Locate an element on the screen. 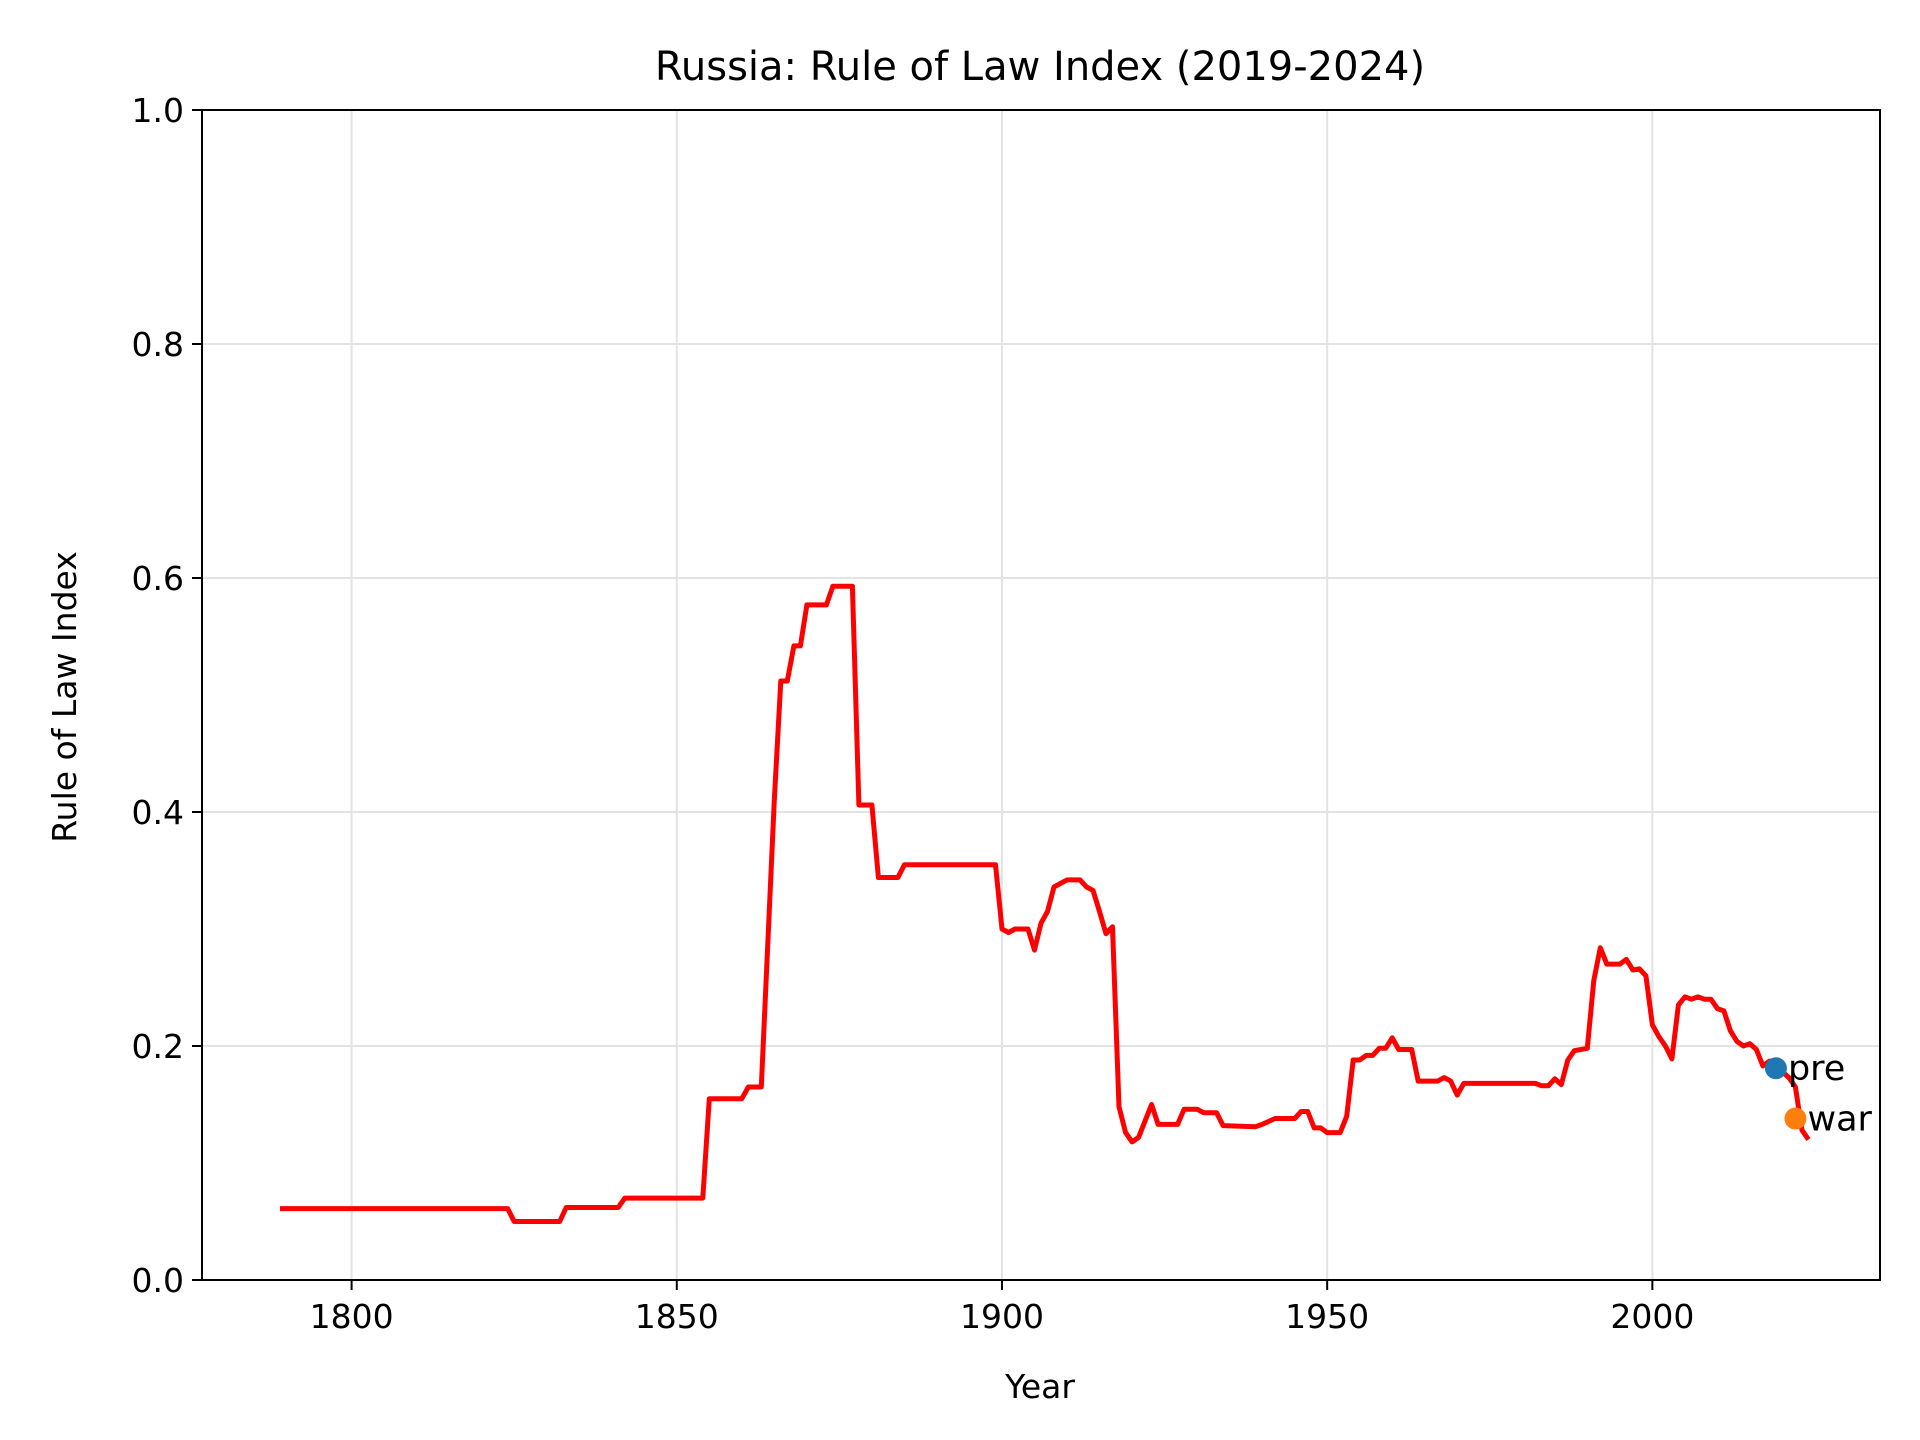  y-tick-label: 0.2 is located at coordinates (158, 1046).